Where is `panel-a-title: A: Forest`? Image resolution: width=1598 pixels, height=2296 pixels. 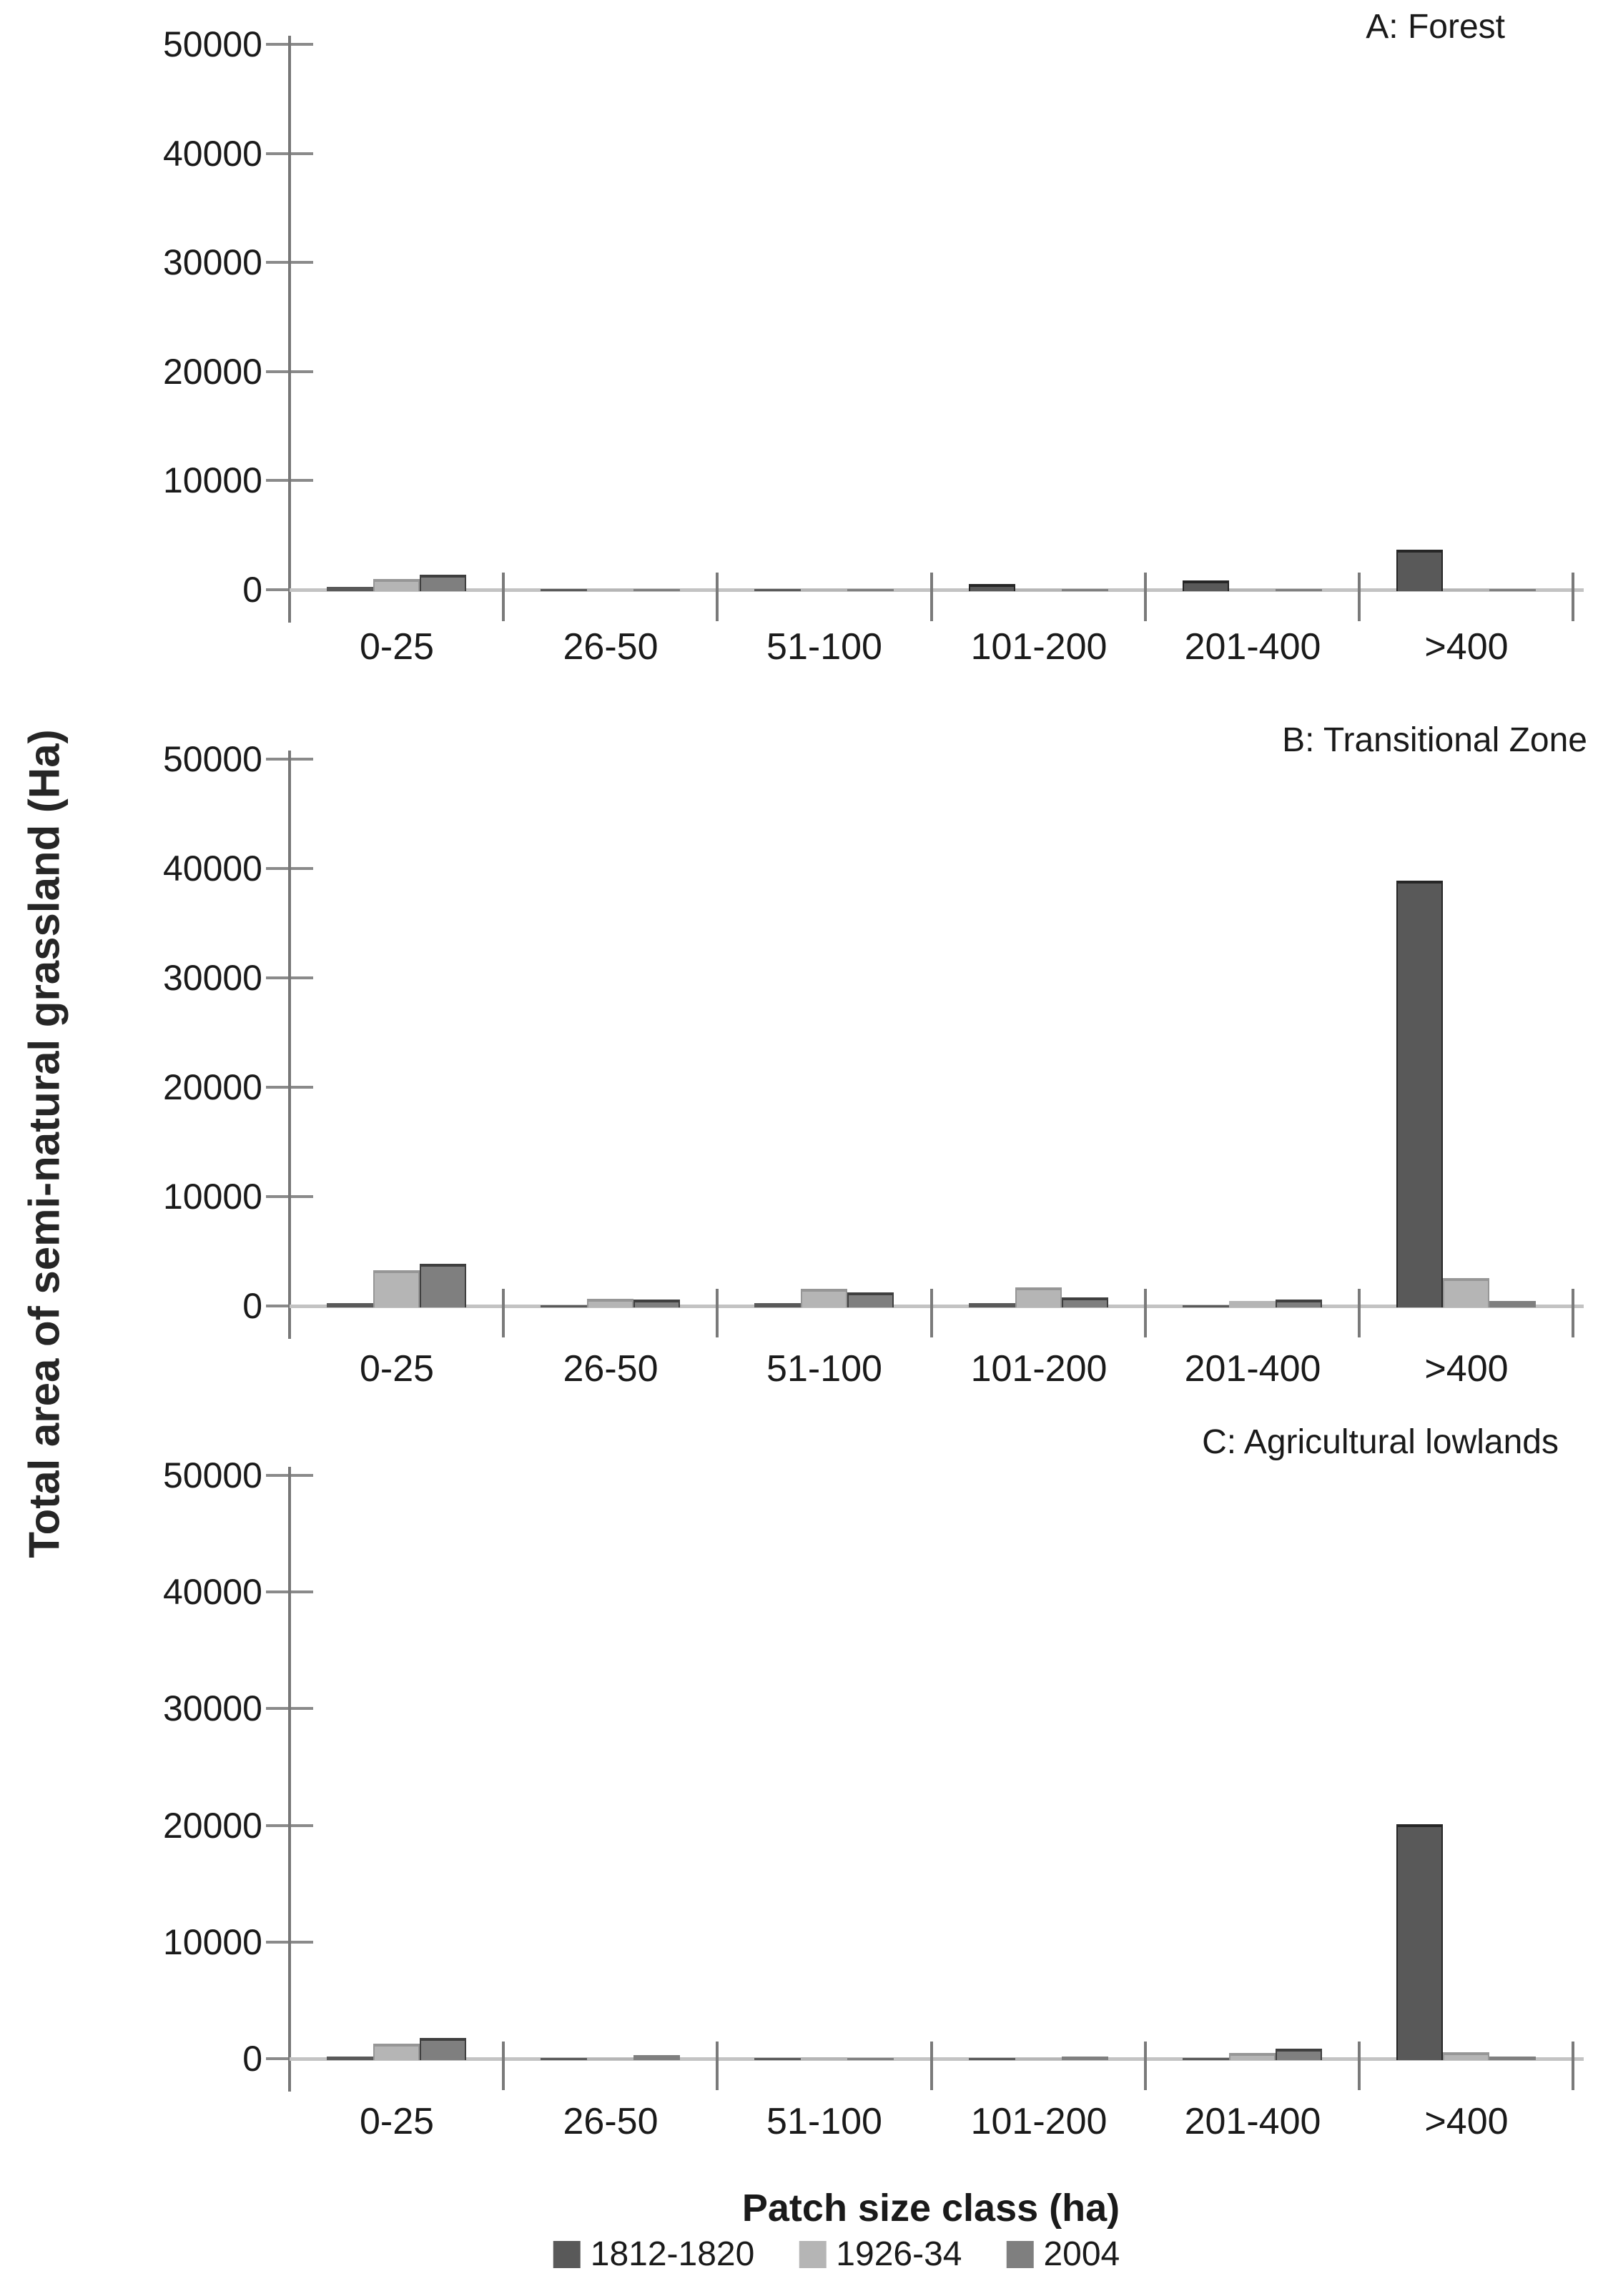
panel-a-title: A: Forest is located at coordinates (1435, 27).